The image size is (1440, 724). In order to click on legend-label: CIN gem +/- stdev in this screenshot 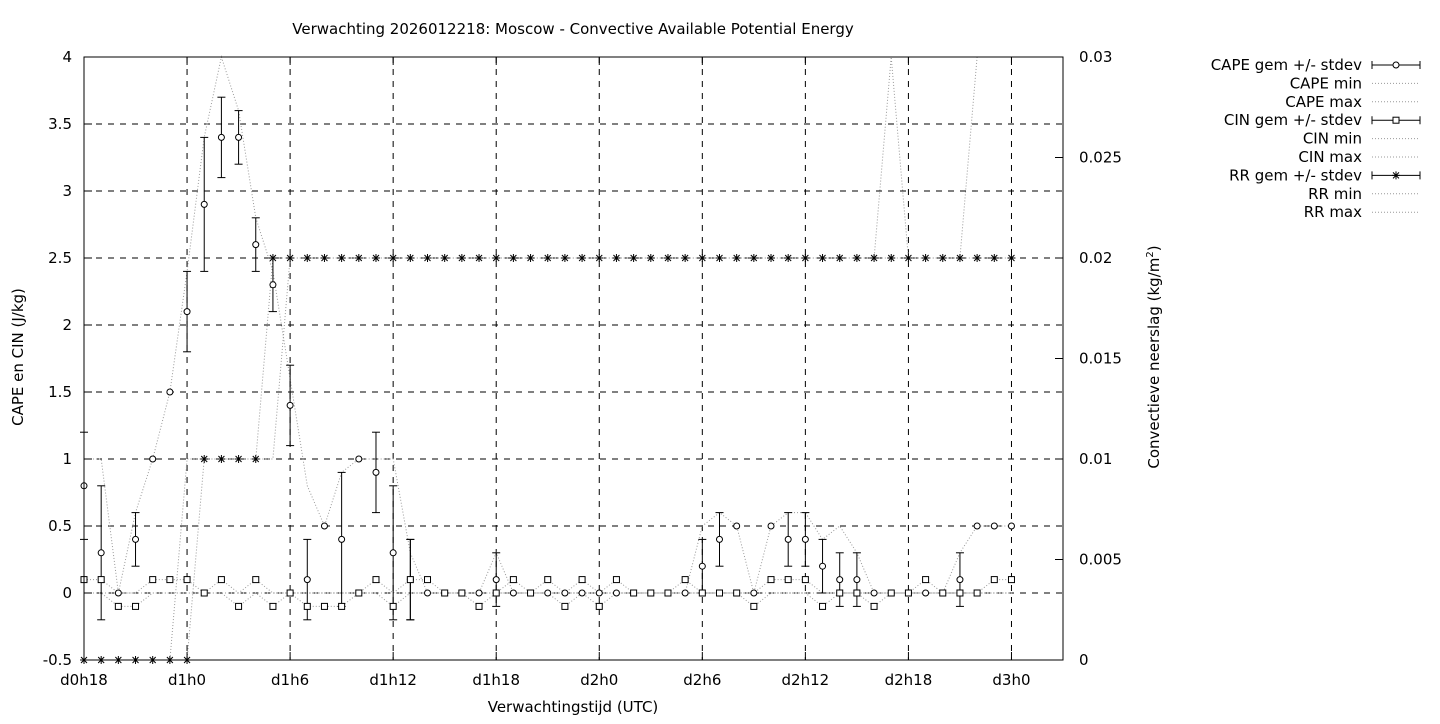, I will do `click(1293, 120)`.